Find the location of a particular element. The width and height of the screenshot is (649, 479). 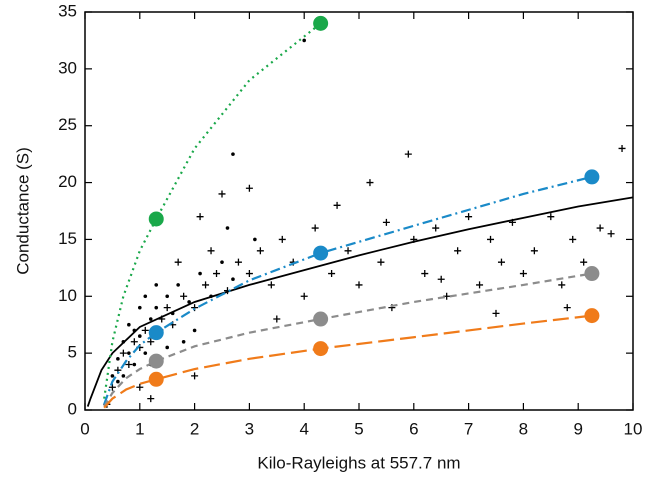

x-tick-label: 7 is located at coordinates (468, 428).